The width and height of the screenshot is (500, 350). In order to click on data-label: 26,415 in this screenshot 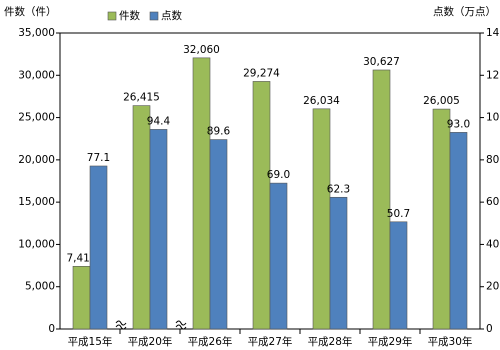, I will do `click(141, 98)`.